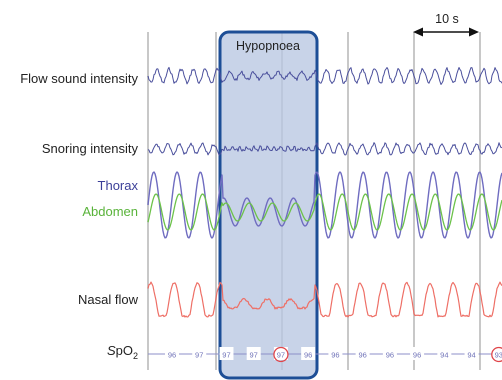 The height and width of the screenshot is (380, 502). I want to click on label-flow-sound-intensity: Flow sound intensity, so click(79, 78).